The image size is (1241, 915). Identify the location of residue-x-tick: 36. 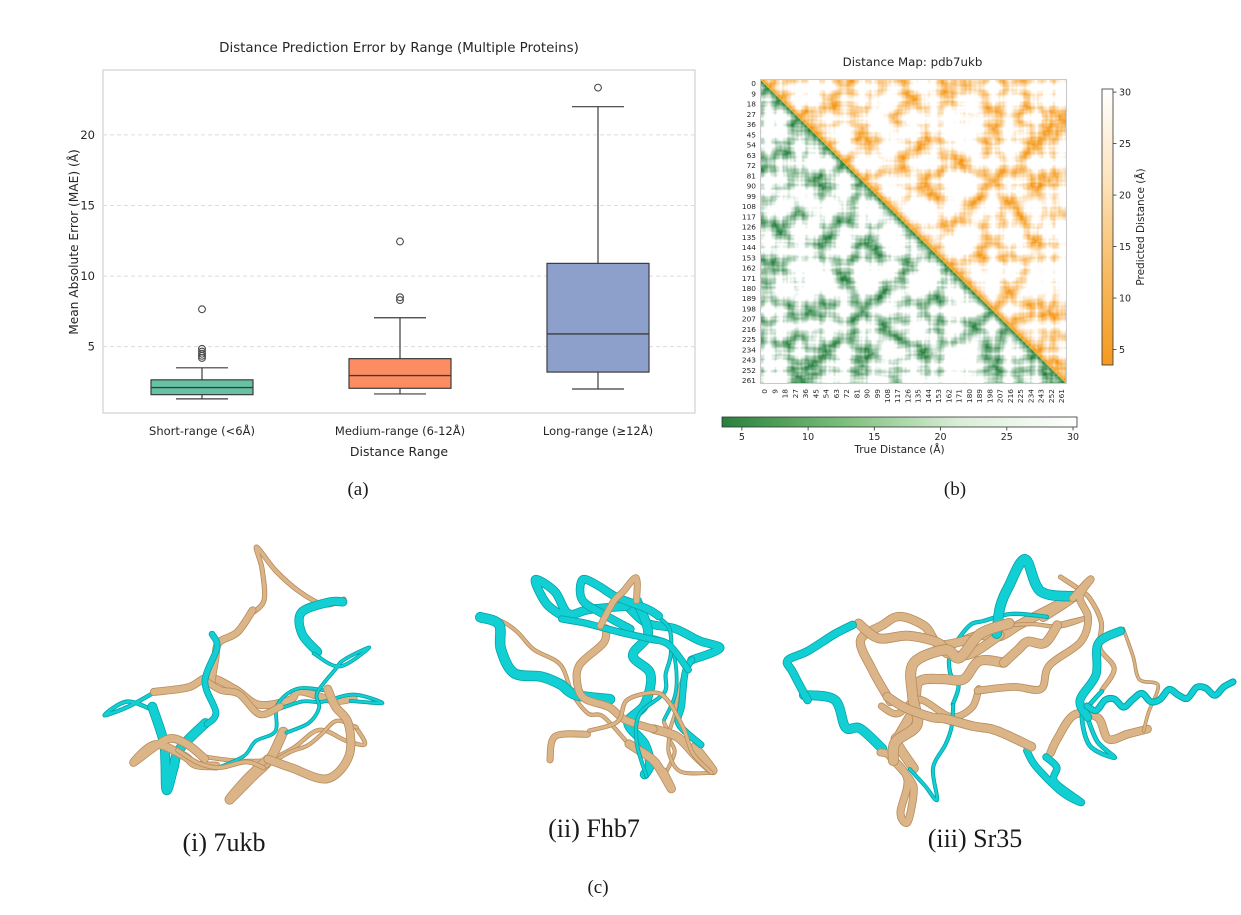
(805, 394).